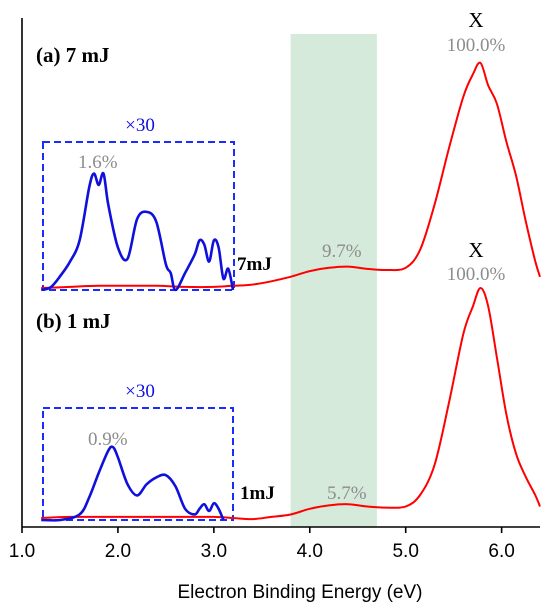 The width and height of the screenshot is (550, 613). Describe the element at coordinates (214, 551) in the screenshot. I see `x-tick-label: 3.0` at that location.